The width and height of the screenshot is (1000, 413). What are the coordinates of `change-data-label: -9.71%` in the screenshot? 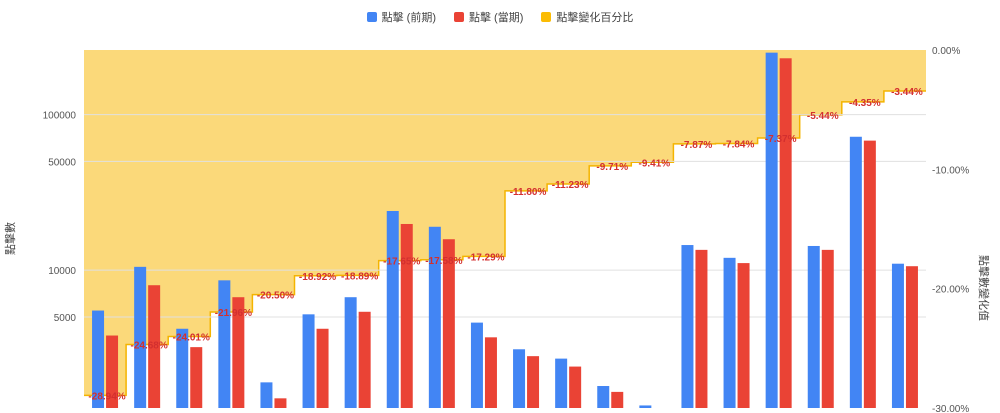 It's located at (612, 167).